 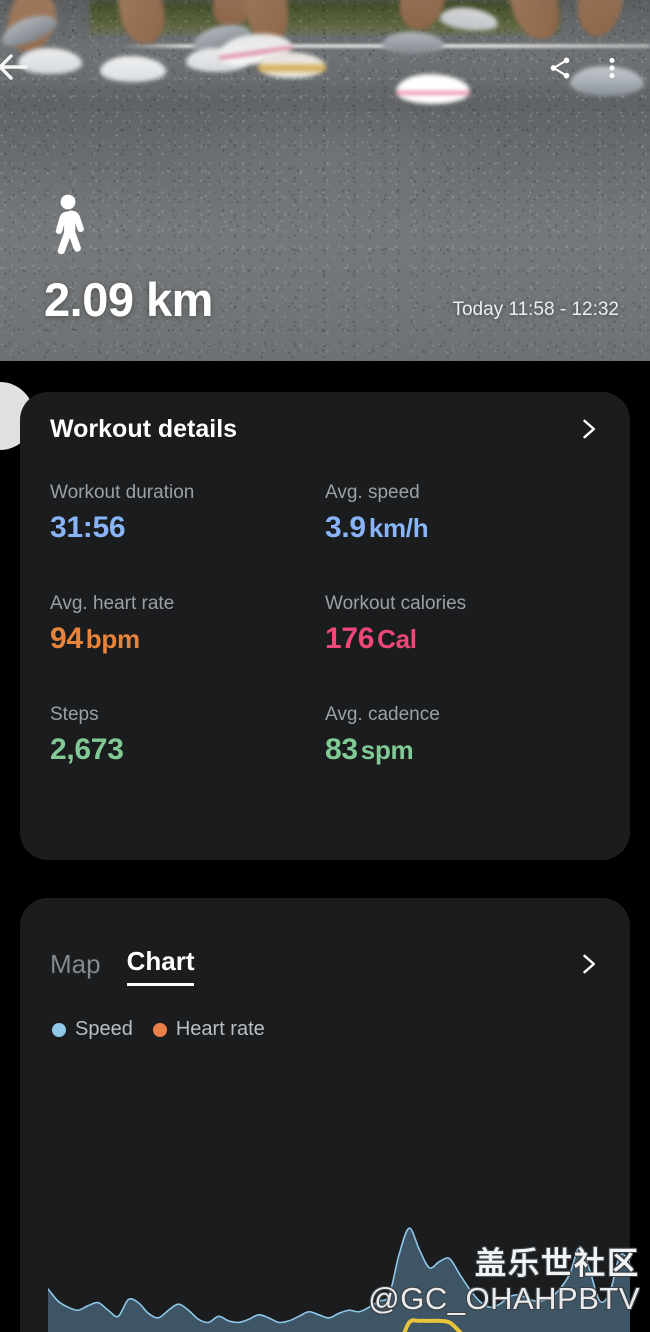 What do you see at coordinates (75, 964) in the screenshot?
I see `tab-map: Map` at bounding box center [75, 964].